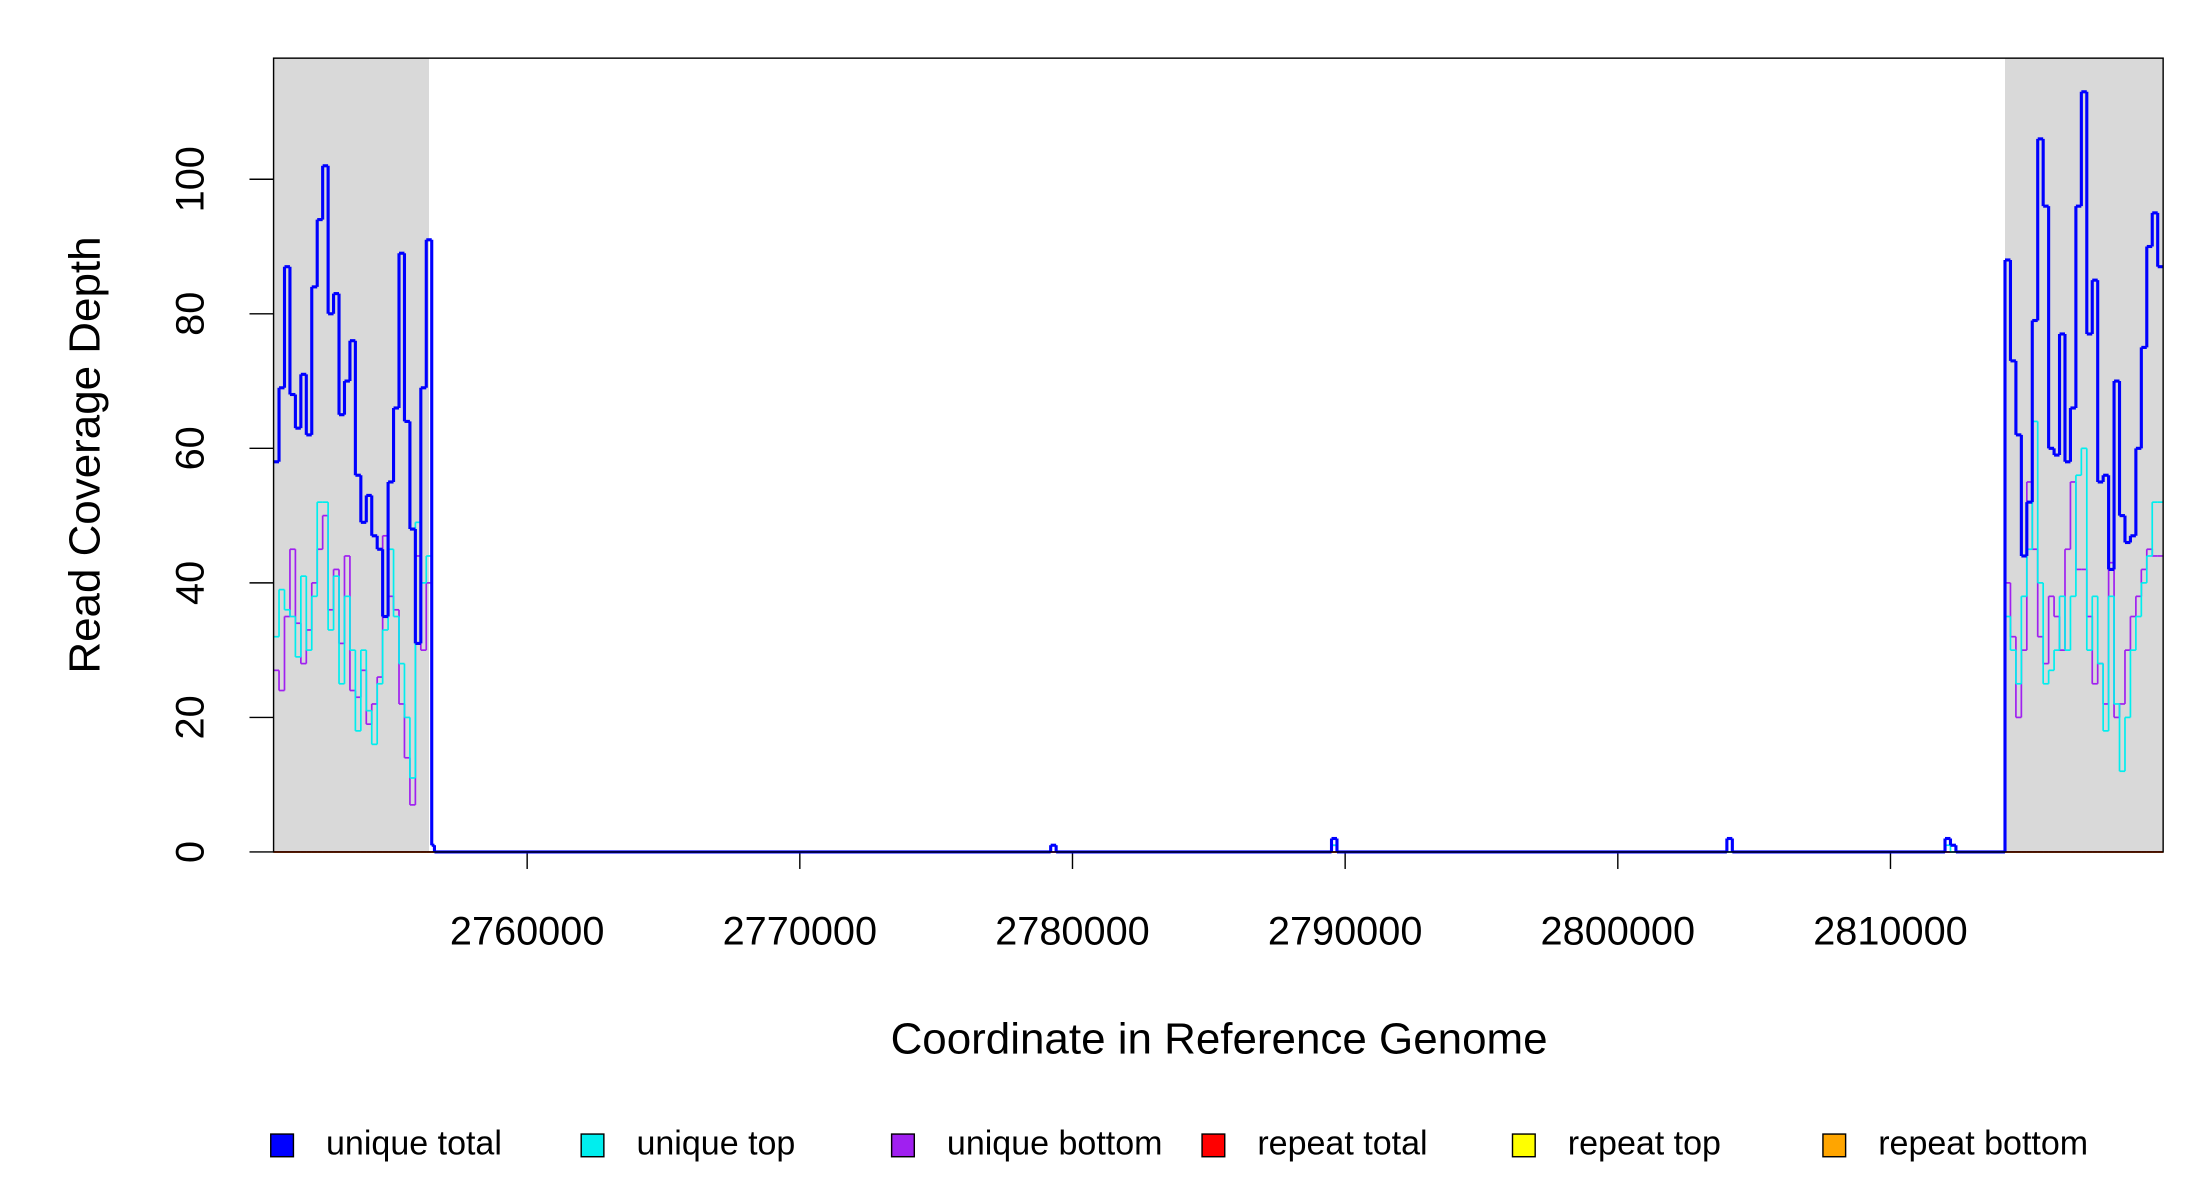 This screenshot has height=1200, width=2200. What do you see at coordinates (1342, 1143) in the screenshot?
I see `legend-label: repeat total` at bounding box center [1342, 1143].